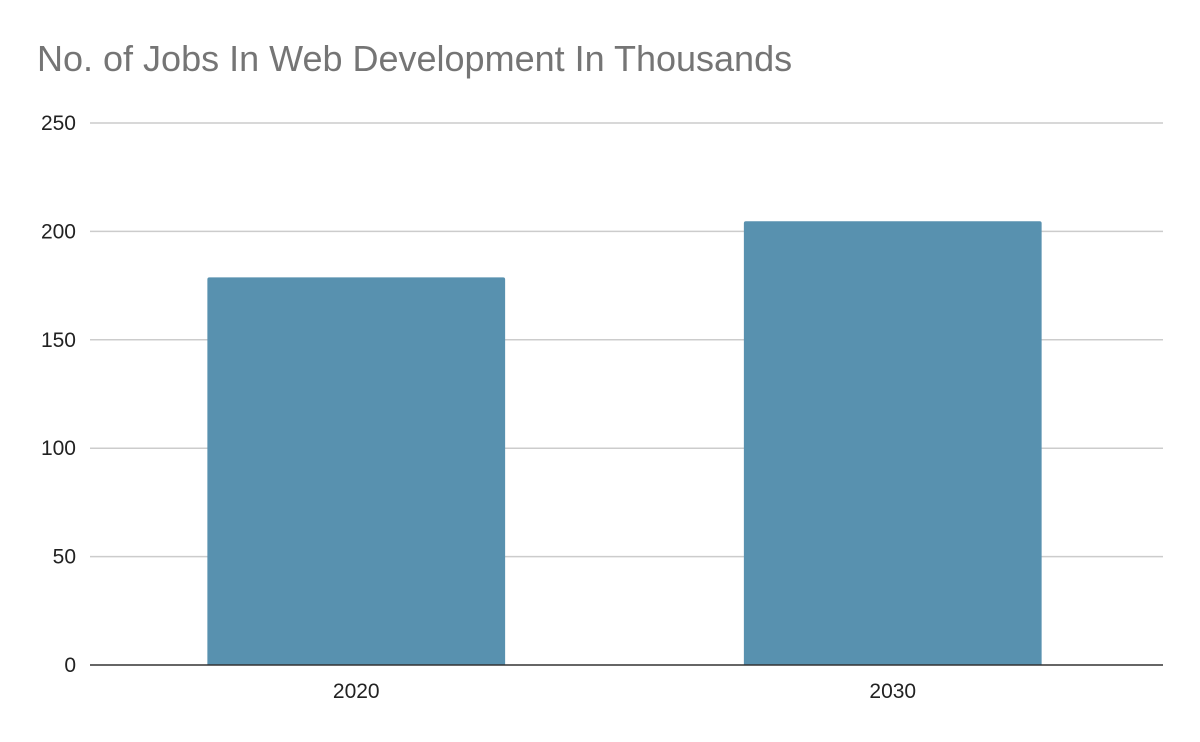  Describe the element at coordinates (70, 665) in the screenshot. I see `y-tick-label: 0` at that location.